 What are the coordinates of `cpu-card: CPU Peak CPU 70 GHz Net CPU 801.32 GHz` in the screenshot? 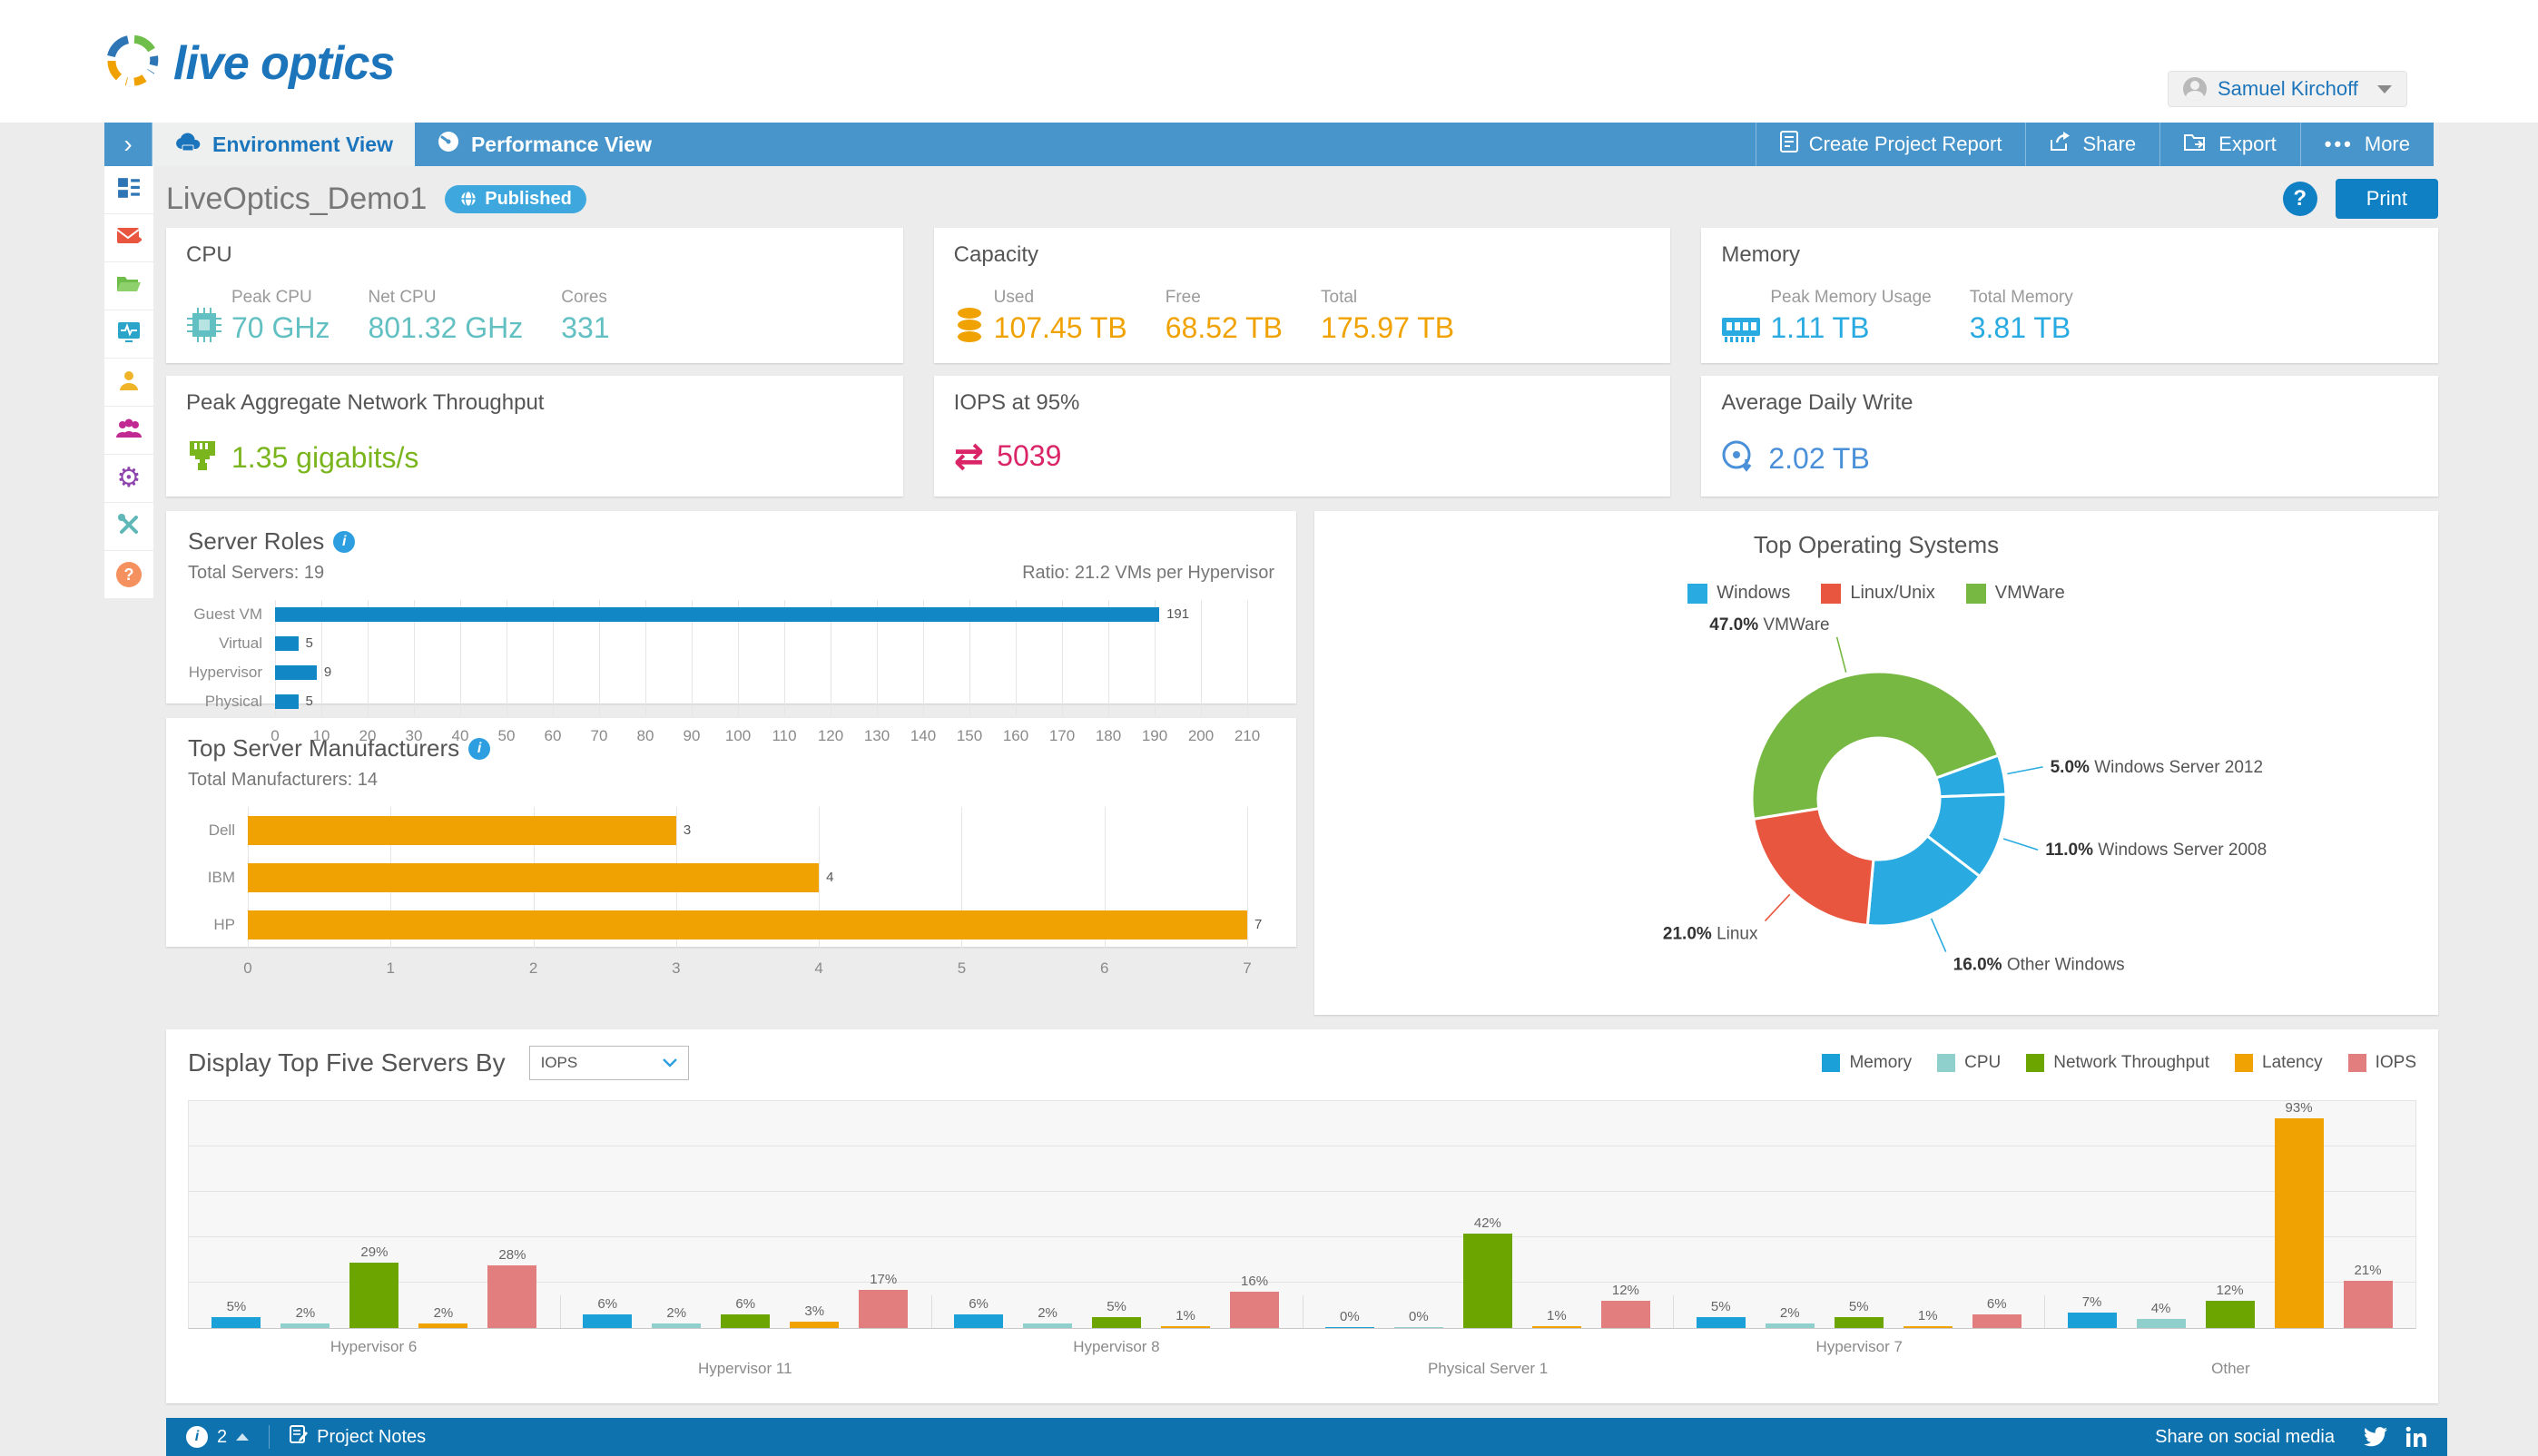 It's located at (535, 295).